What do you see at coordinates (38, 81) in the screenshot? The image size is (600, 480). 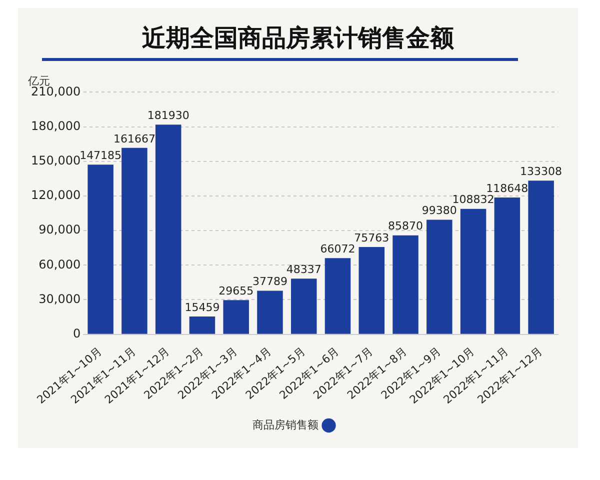 I see `y-axis-title: 亿元` at bounding box center [38, 81].